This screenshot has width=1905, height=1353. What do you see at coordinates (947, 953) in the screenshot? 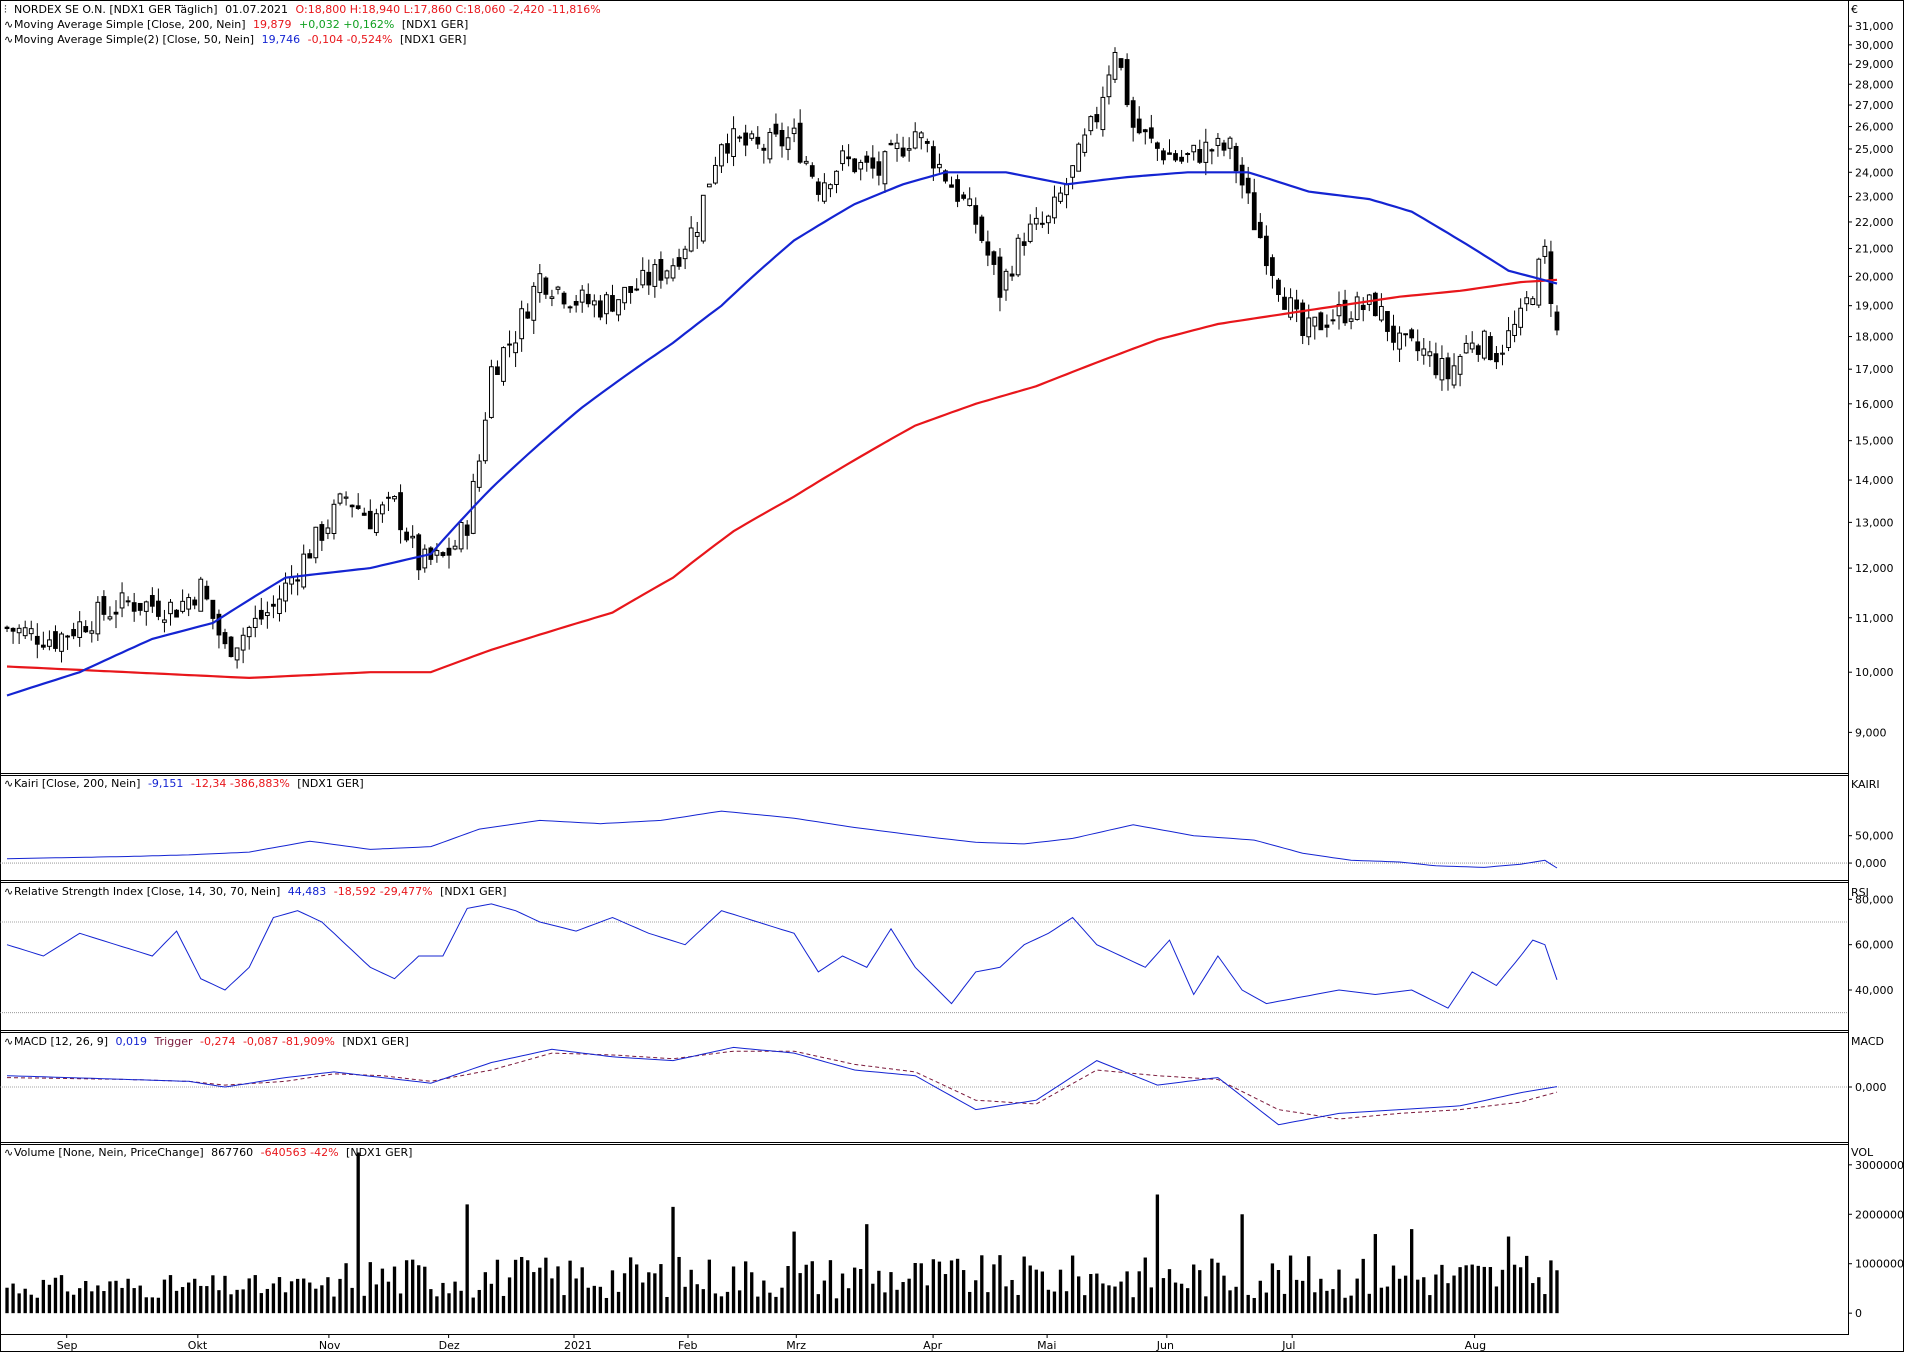
I see `rsi-panel: 40,000 60,000 80,000` at bounding box center [947, 953].